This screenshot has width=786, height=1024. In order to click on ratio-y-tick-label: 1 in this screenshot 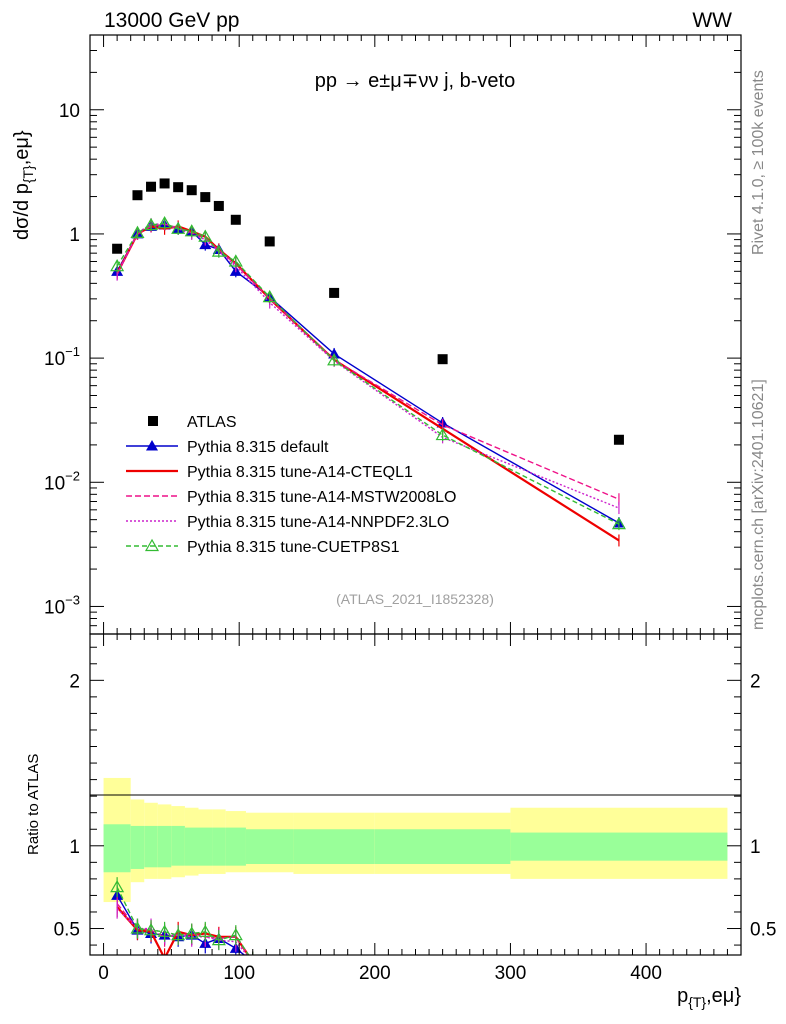, I will do `click(74, 847)`.